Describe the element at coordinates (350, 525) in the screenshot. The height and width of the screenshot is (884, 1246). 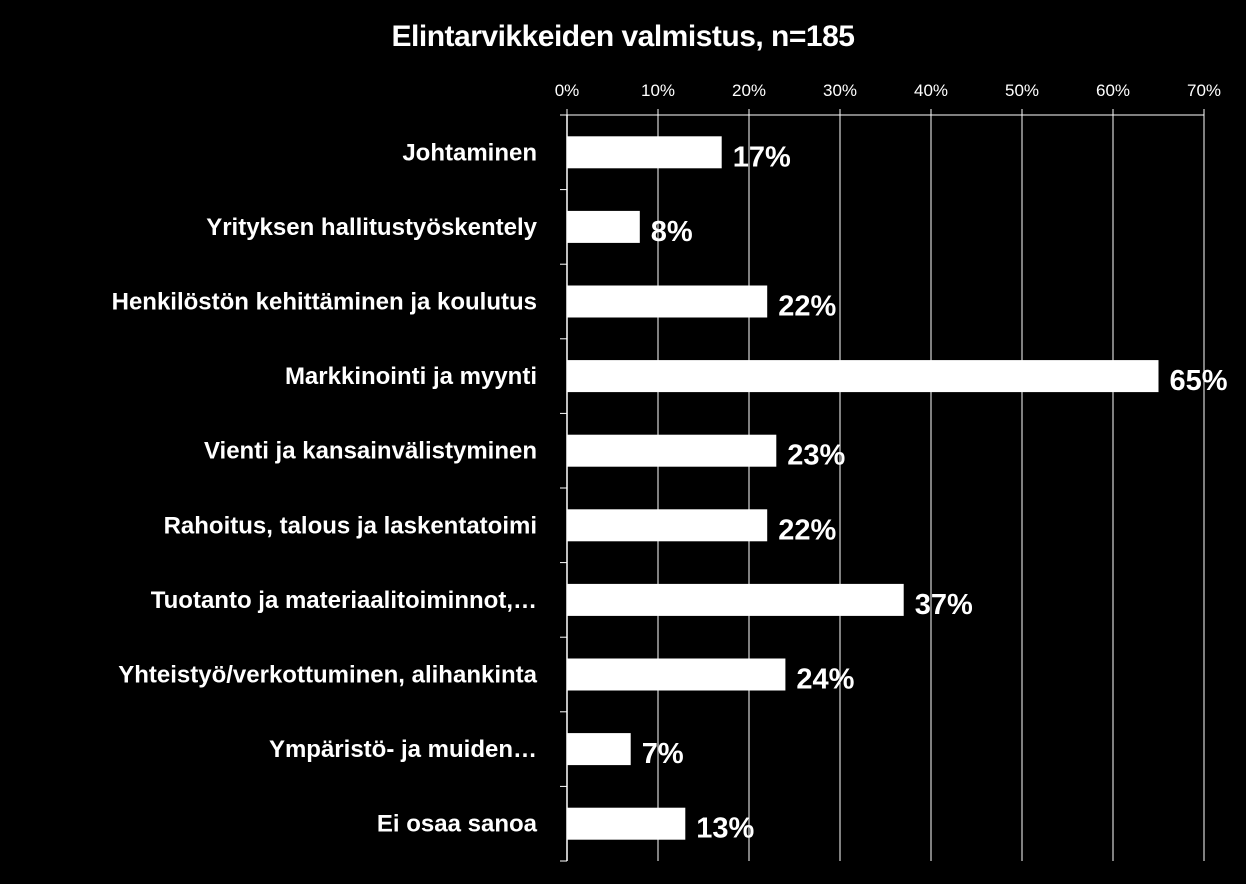
I see `category-label-5: Rahoitus, talous ja laskentatoimi` at that location.